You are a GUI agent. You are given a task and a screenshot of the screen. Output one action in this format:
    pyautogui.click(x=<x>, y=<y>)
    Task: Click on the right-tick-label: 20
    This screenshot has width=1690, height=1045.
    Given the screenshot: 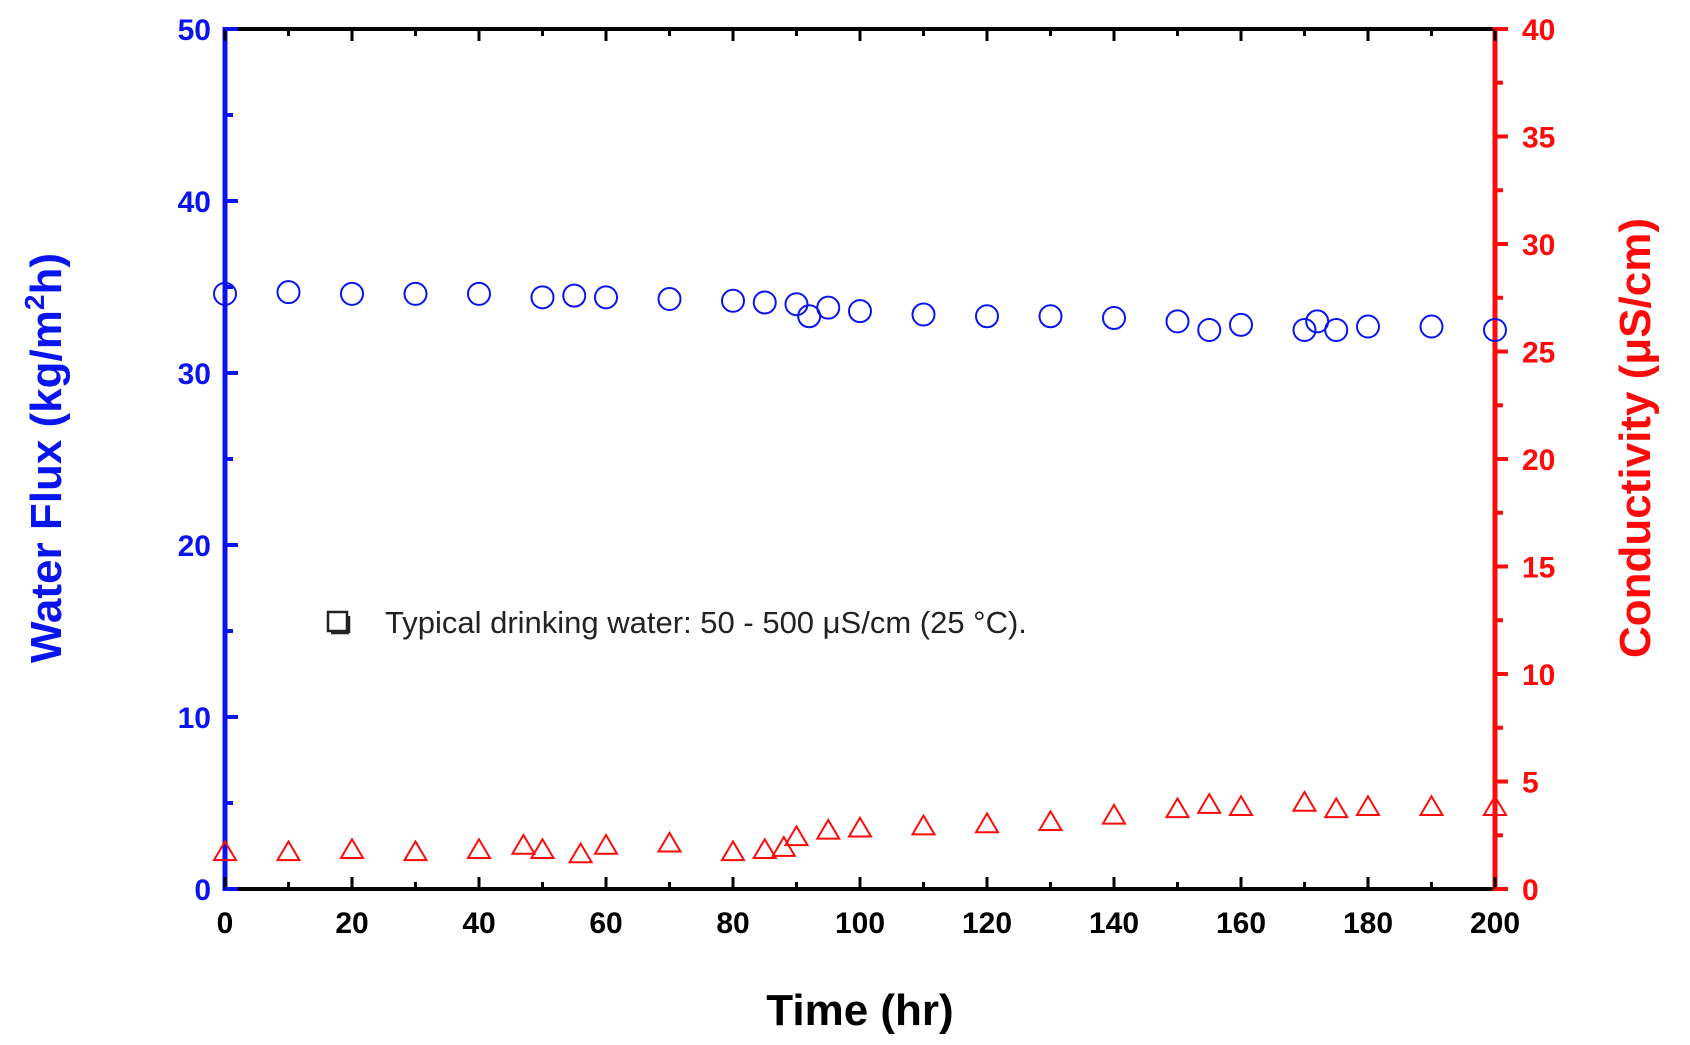 What is the action you would take?
    pyautogui.click(x=1538, y=460)
    